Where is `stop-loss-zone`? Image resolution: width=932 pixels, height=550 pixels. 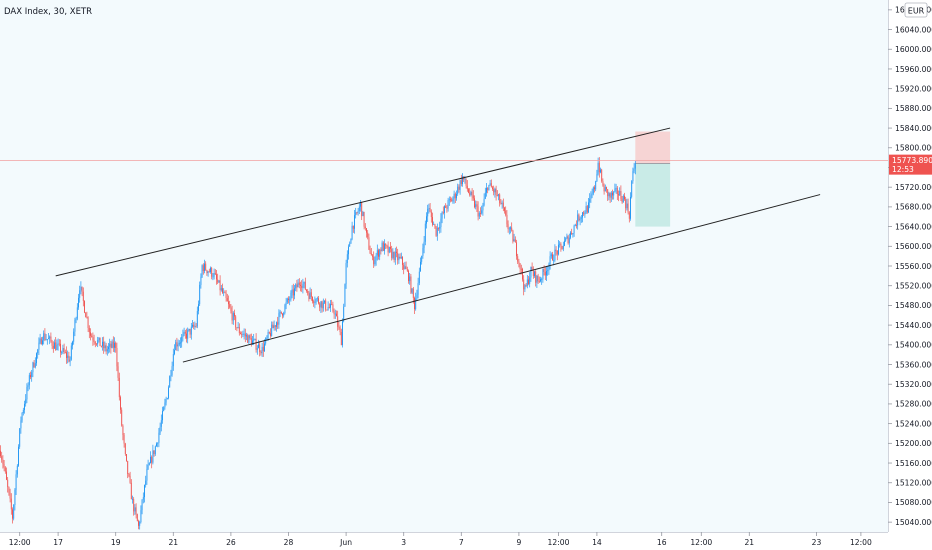 stop-loss-zone is located at coordinates (653, 147).